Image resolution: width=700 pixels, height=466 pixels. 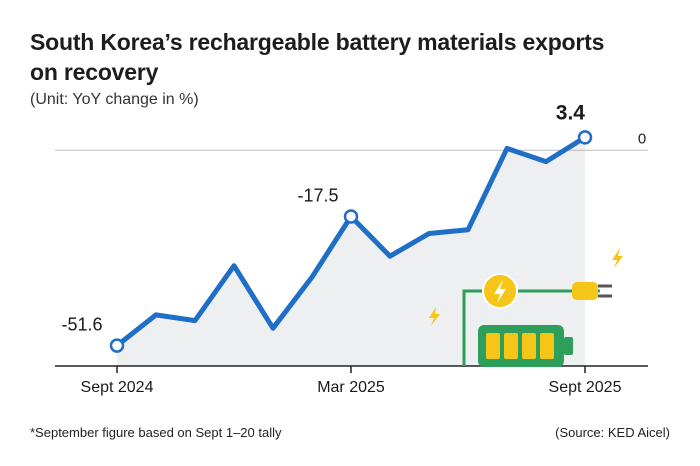 What do you see at coordinates (585, 291) in the screenshot?
I see `plug-icon` at bounding box center [585, 291].